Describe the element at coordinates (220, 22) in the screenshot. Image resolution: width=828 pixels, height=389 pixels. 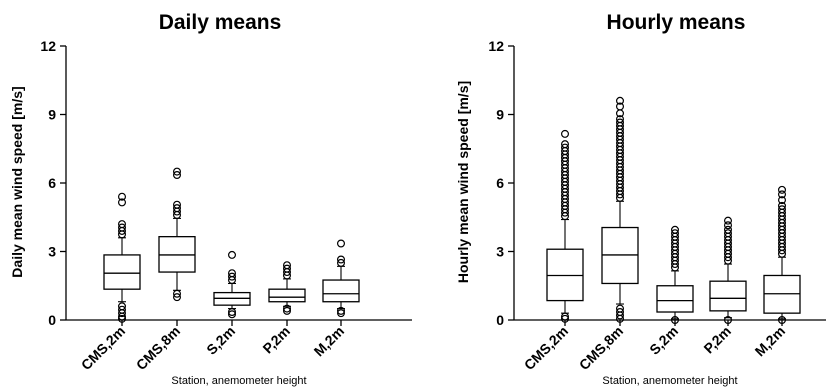
I see `chart-title: Daily means` at that location.